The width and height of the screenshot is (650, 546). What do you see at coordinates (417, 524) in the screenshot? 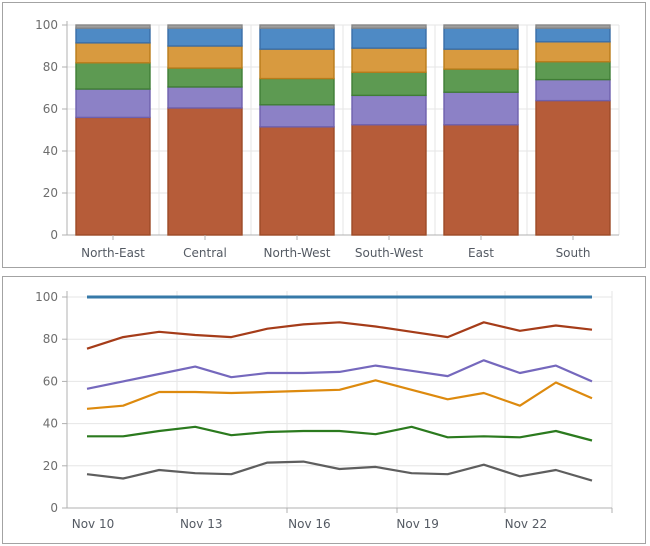
I see `x-tick-label: Nov 19` at bounding box center [417, 524].